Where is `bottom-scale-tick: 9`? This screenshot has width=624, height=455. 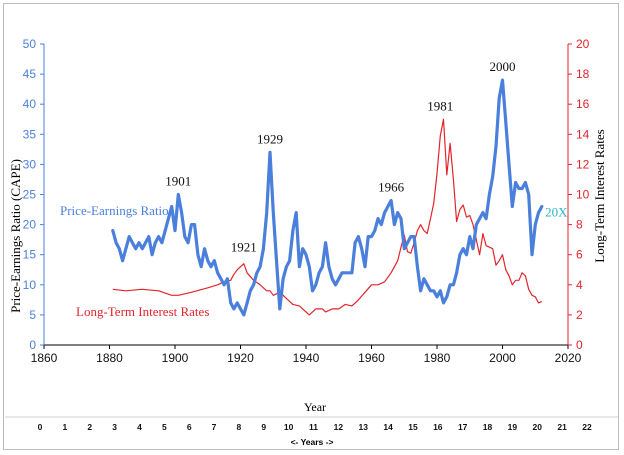
bottom-scale-tick: 9 is located at coordinates (263, 427).